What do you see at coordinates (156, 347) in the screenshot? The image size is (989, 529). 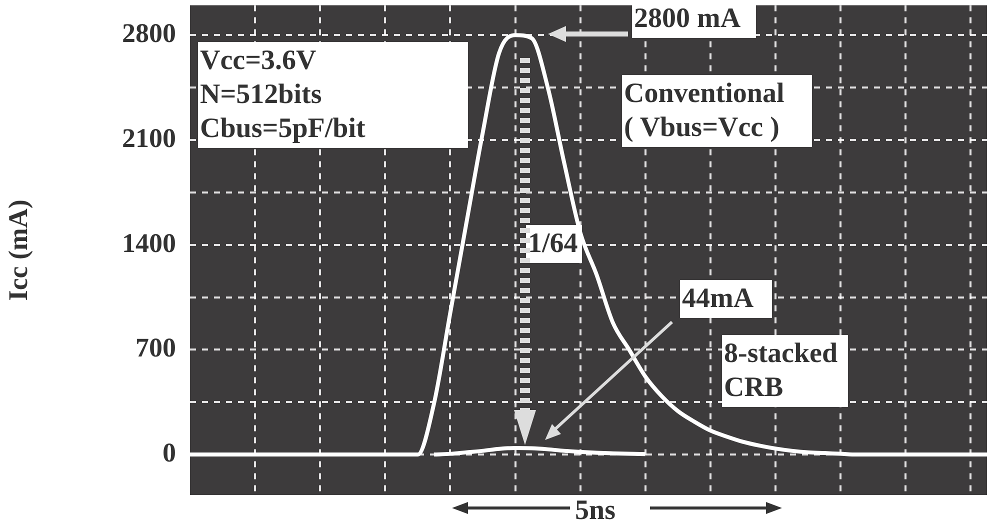 I see `y-tick-label: 700` at bounding box center [156, 347].